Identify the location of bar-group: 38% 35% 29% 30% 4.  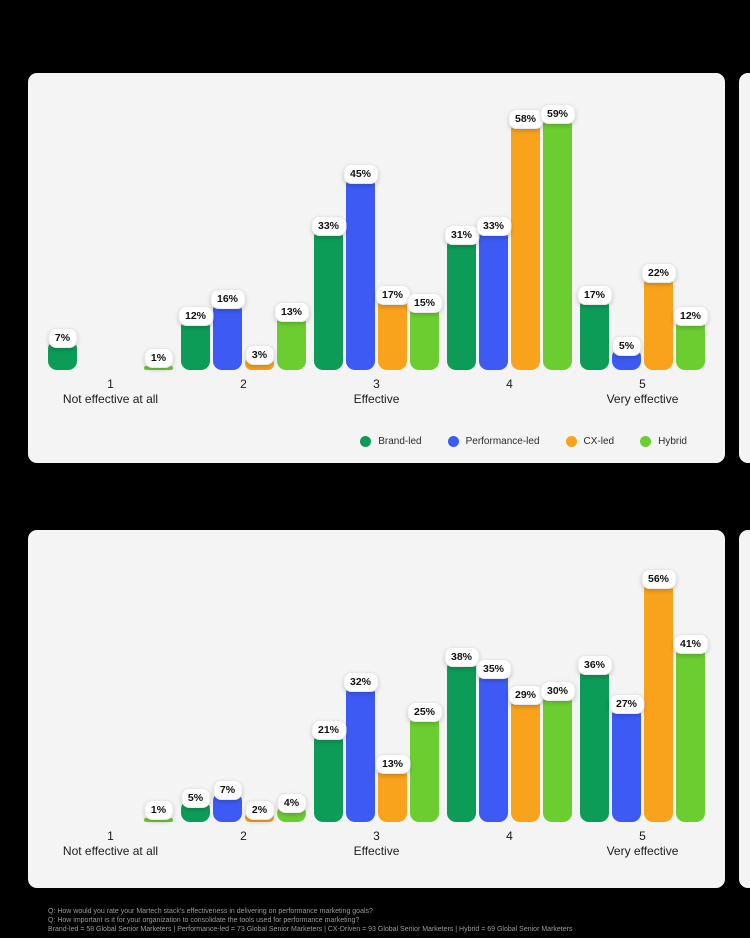
(509, 694).